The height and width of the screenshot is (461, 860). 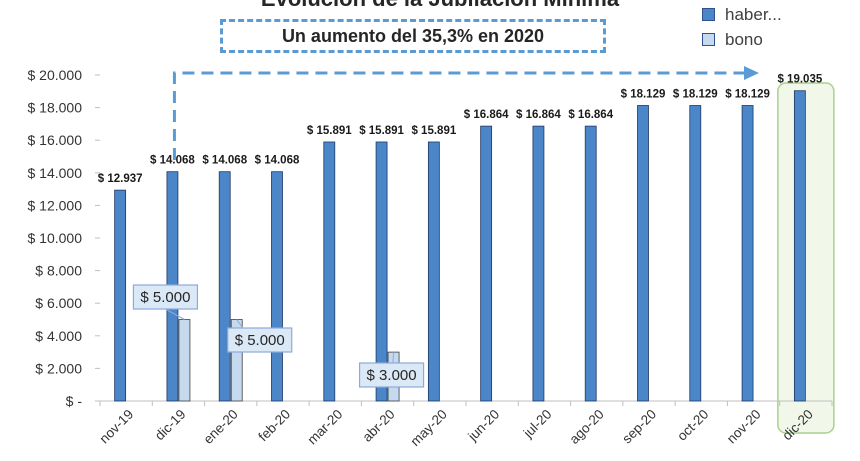 What do you see at coordinates (378, 426) in the screenshot?
I see `x-tick-label: abr-20` at bounding box center [378, 426].